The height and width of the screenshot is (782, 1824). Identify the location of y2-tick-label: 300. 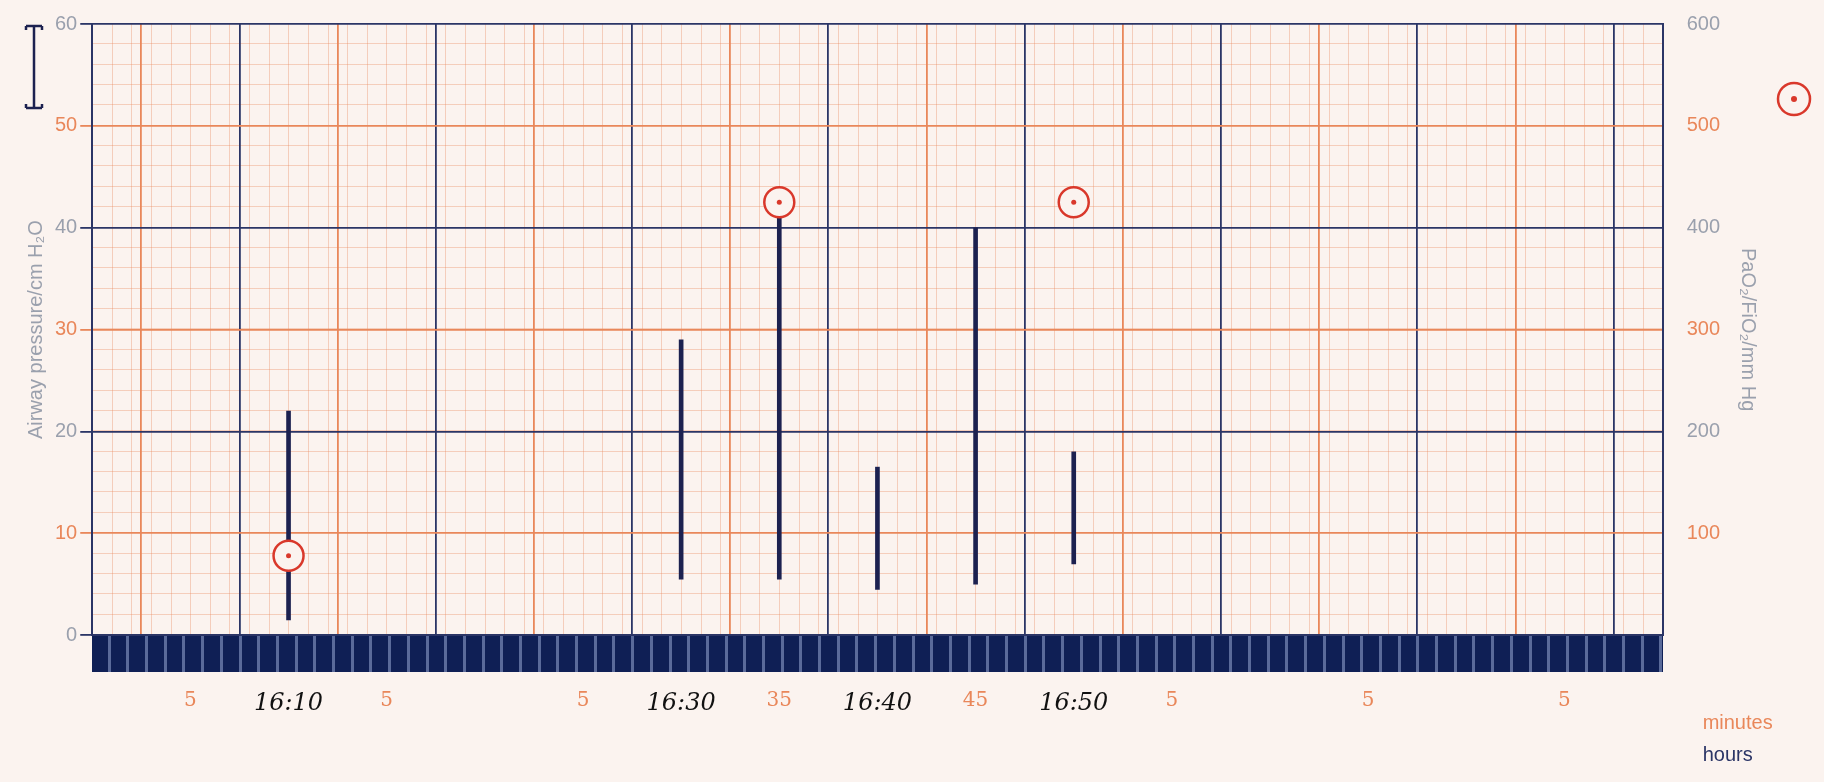
(1703, 328).